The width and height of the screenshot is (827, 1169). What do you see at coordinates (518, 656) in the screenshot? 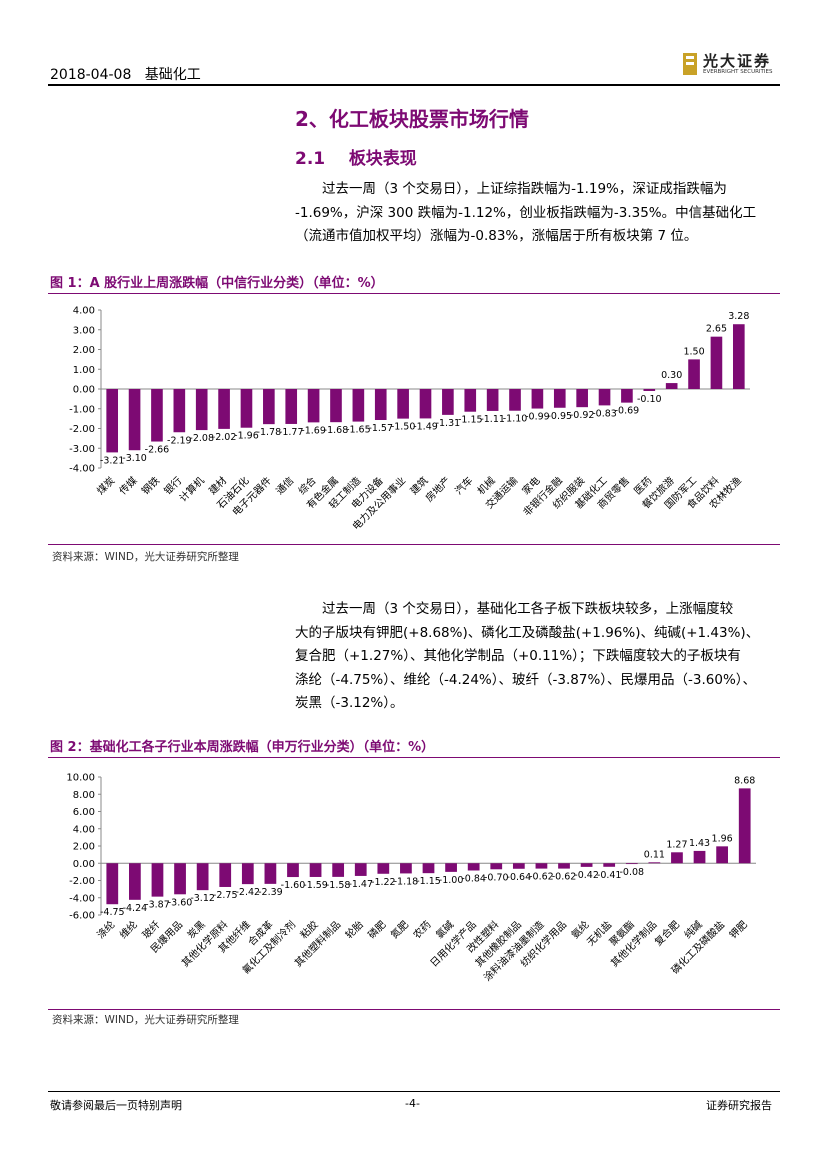
I see `para2-line3: 复合肥（+1.27%）、其他化学制品（+0.11%）；下跌幅度较大的子板块有` at bounding box center [518, 656].